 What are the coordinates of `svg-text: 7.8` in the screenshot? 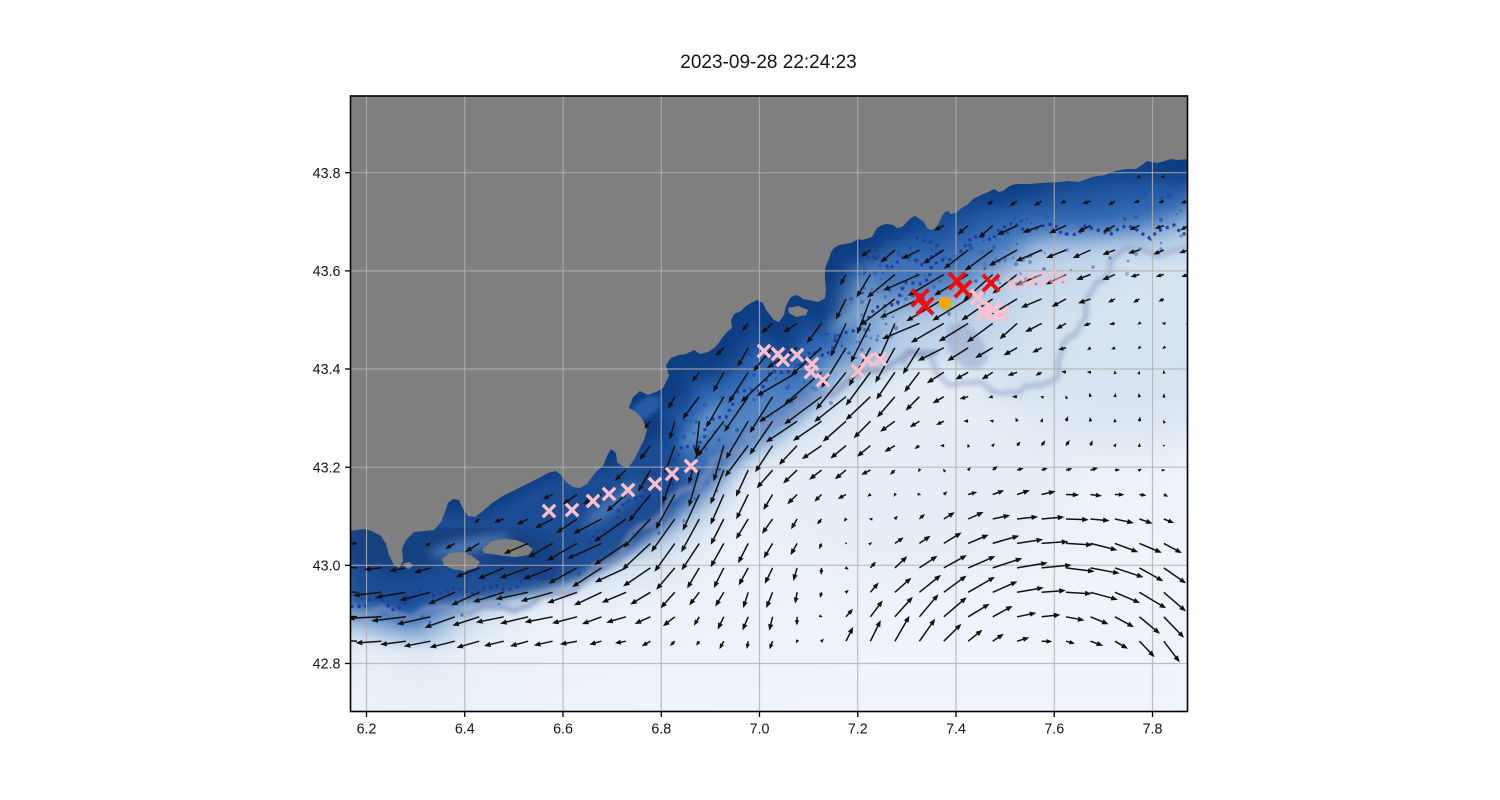 It's located at (1153, 730).